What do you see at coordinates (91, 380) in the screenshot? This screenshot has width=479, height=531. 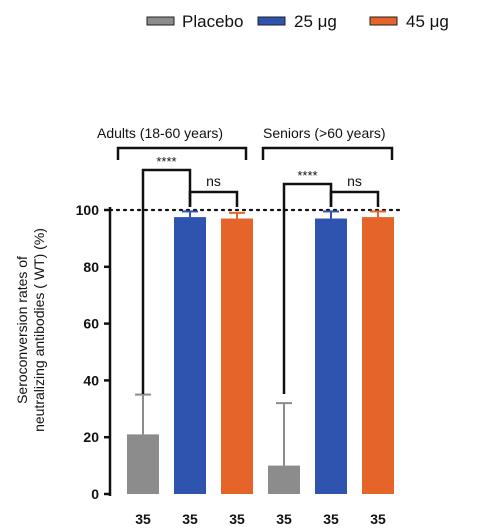 I see `y-tick-label: 40` at bounding box center [91, 380].